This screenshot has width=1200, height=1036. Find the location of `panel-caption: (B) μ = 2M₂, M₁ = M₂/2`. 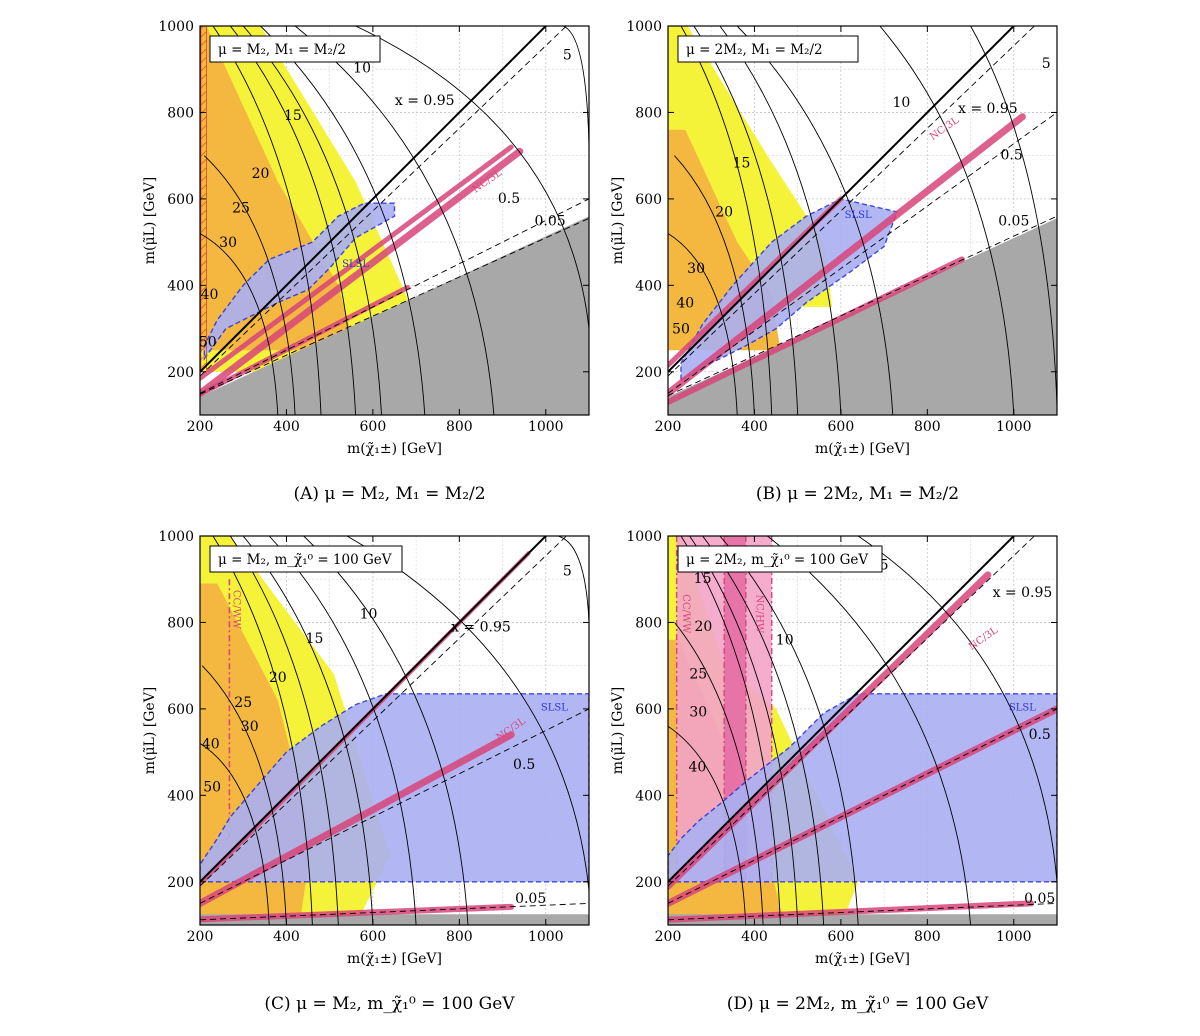

panel-caption: (B) μ = 2M₂, M₁ = M₂/2 is located at coordinates (857, 494).